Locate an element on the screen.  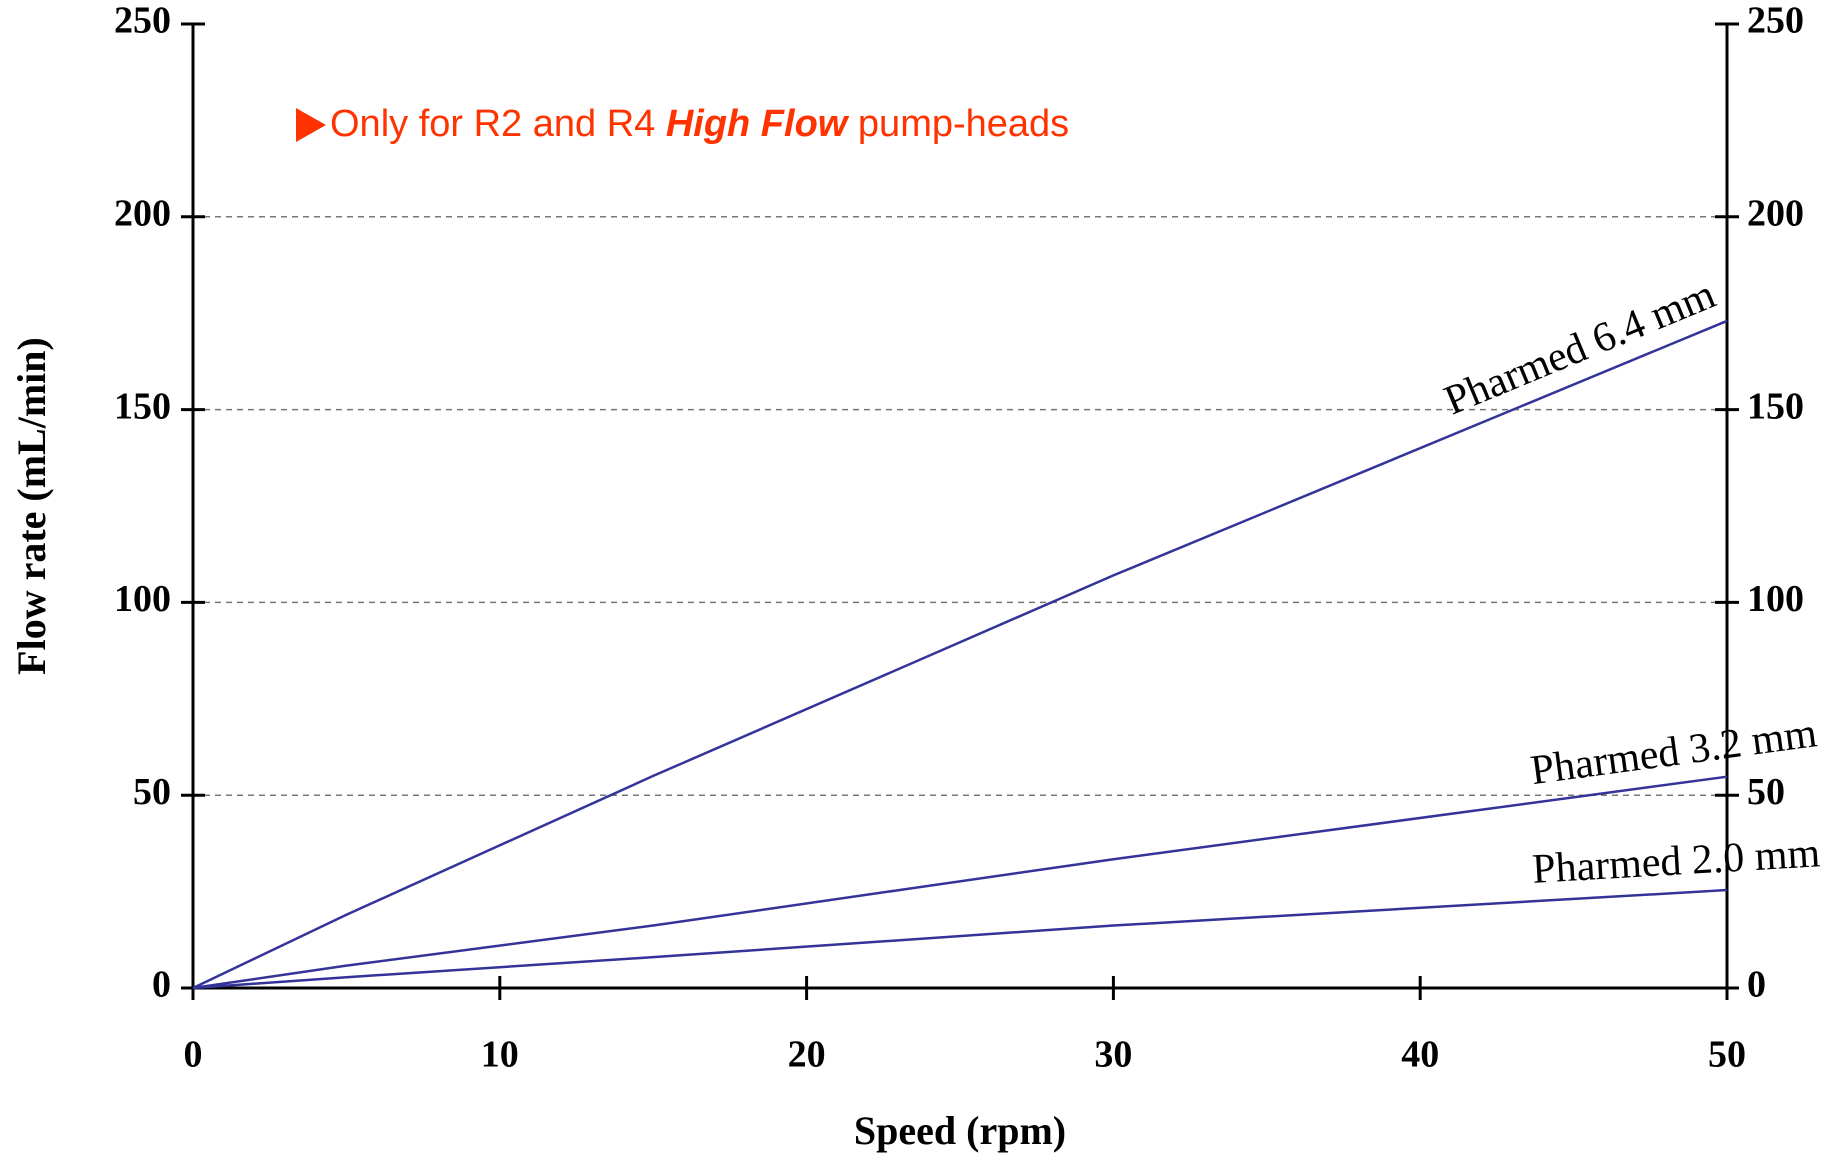
y2-tick-label: 50 is located at coordinates (1766, 792).